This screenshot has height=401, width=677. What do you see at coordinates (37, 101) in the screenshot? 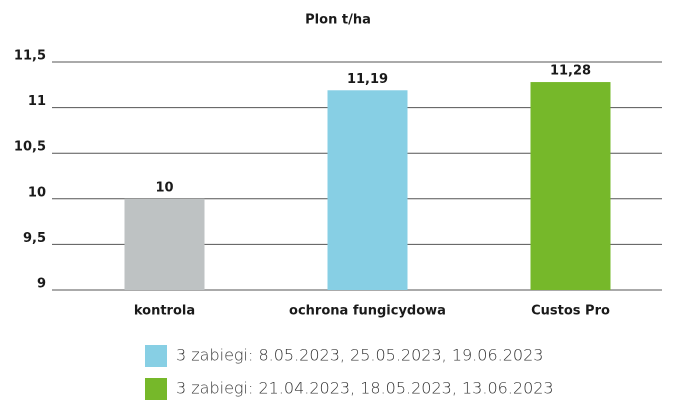
I see `y-tick-label: 11` at bounding box center [37, 101].